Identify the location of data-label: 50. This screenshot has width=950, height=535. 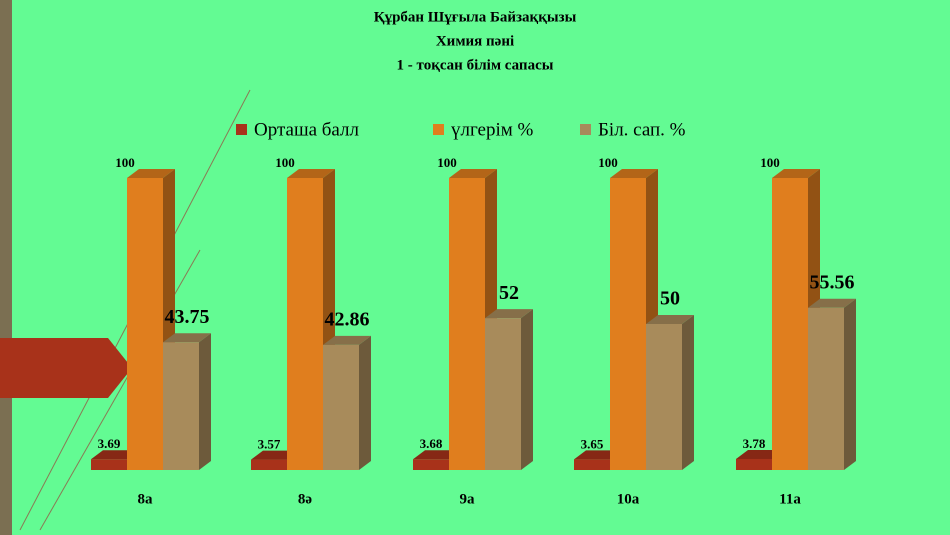
(670, 299).